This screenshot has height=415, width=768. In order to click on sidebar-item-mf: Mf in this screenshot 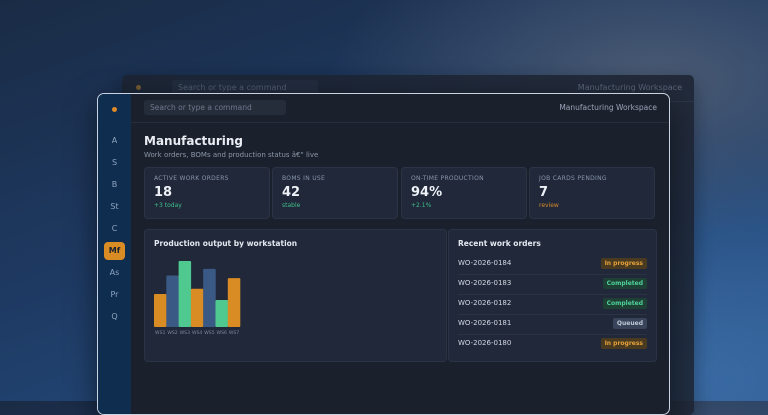, I will do `click(114, 251)`.